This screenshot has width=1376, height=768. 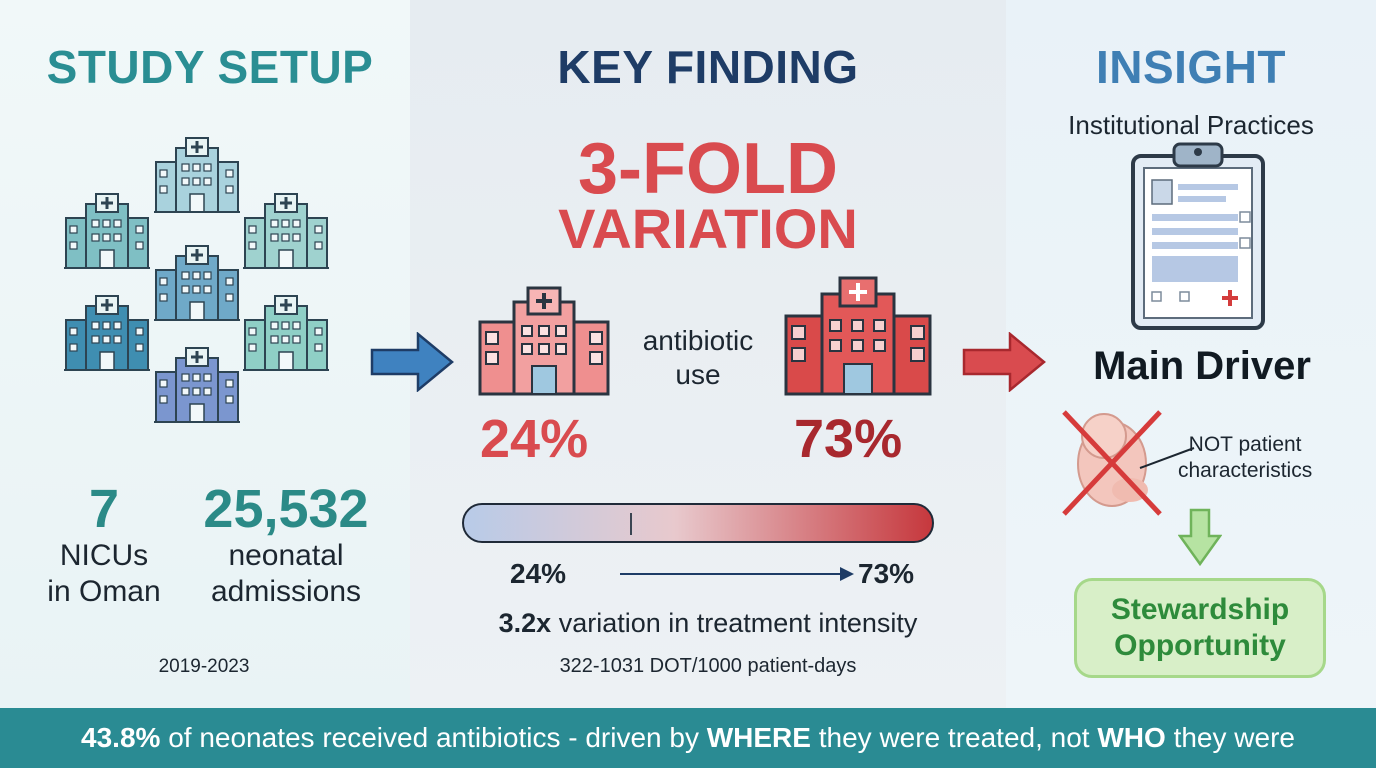 I want to click on footer-part3: they were, so click(x=1230, y=737).